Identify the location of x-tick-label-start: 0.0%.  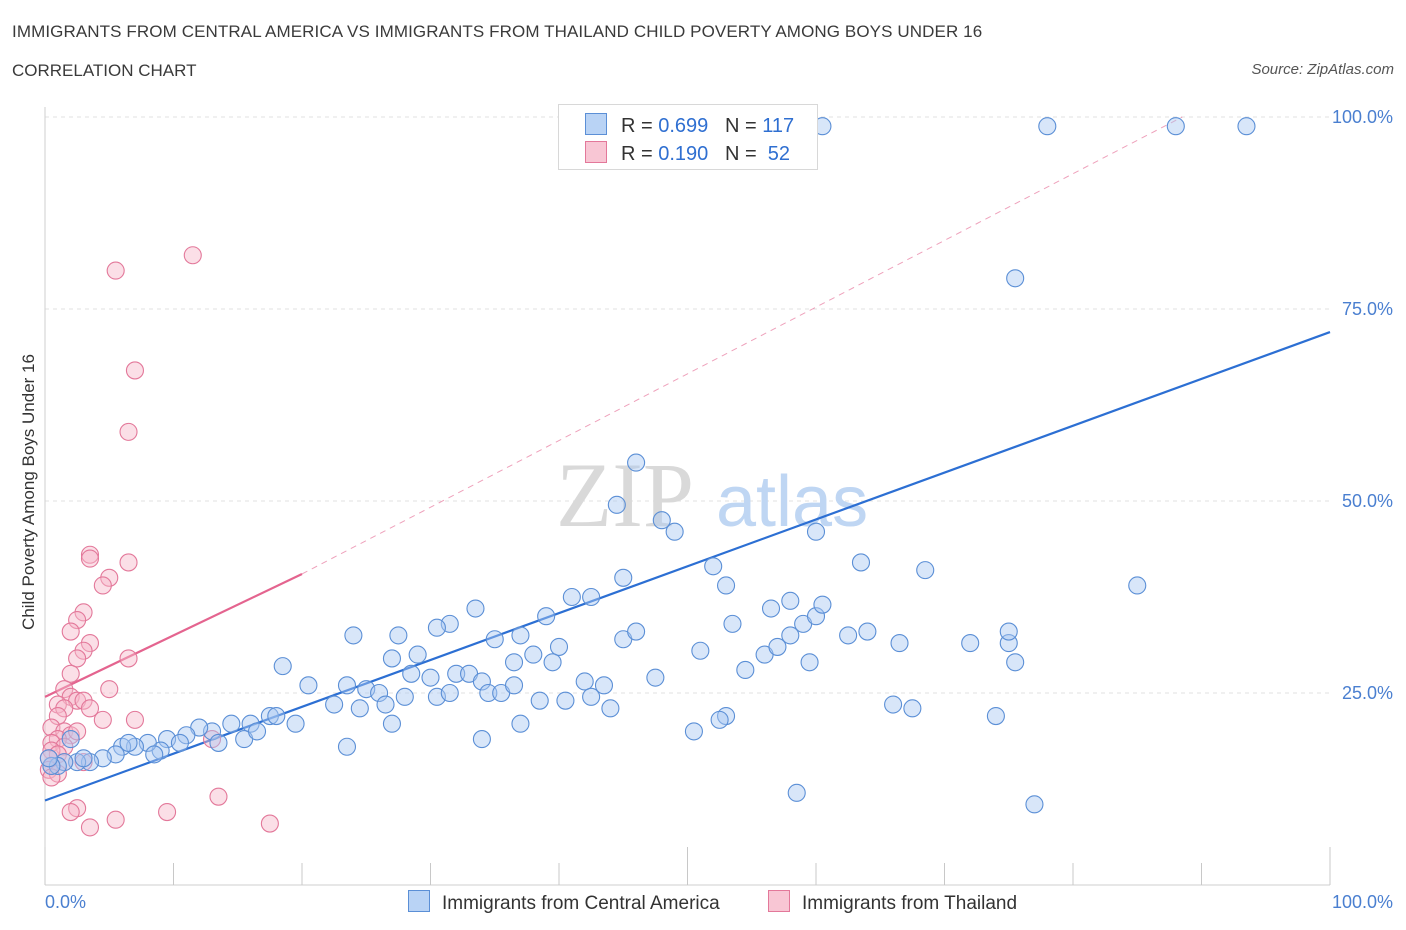
(65, 902).